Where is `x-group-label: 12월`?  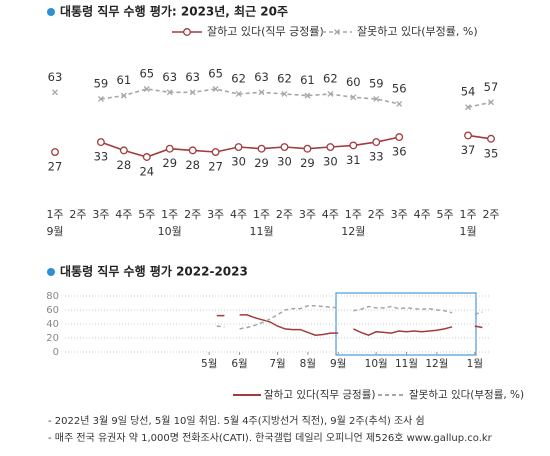 x-group-label: 12월 is located at coordinates (353, 231).